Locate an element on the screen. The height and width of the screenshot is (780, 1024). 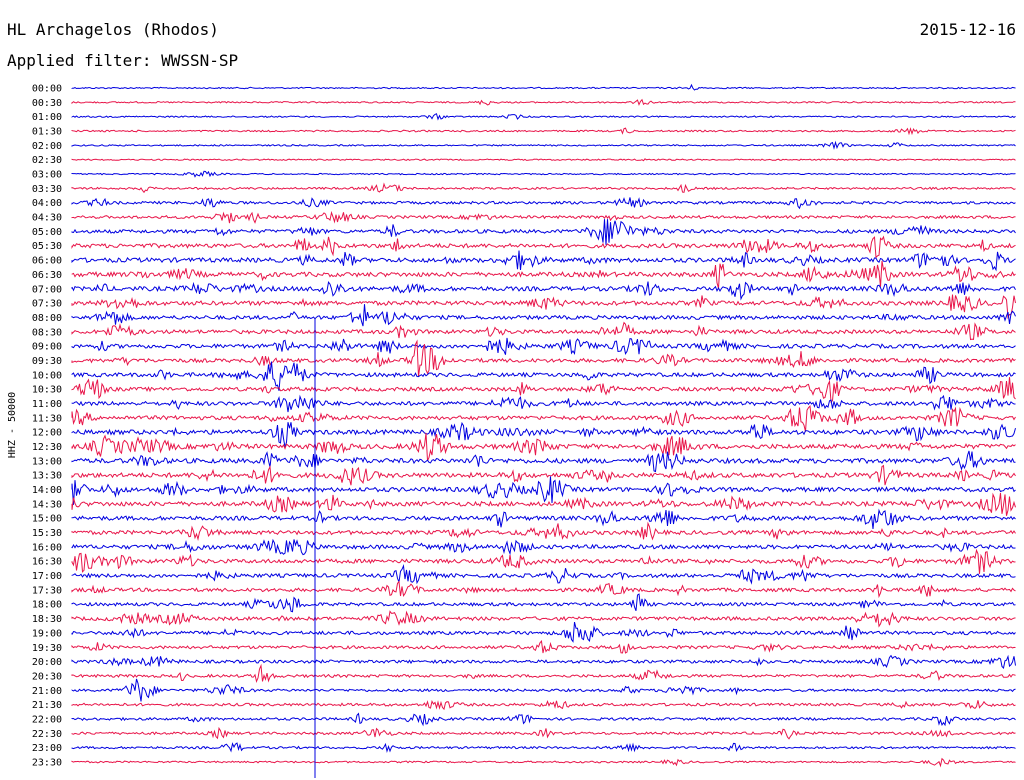
row-label: 00:30 is located at coordinates (47, 103).